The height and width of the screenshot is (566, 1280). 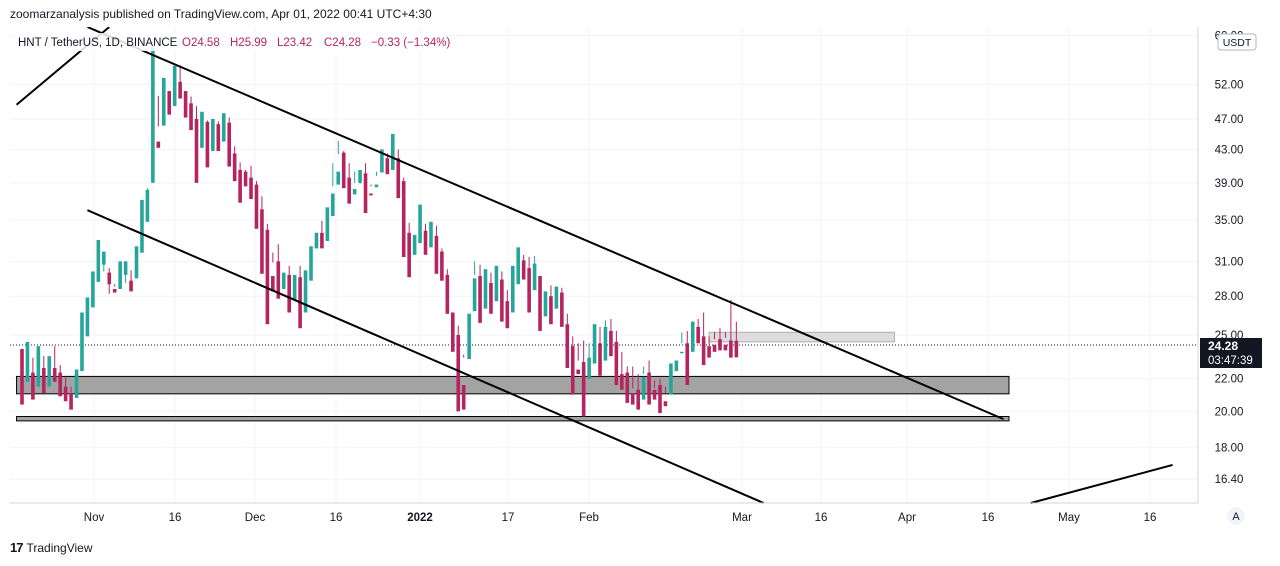 I want to click on x-tick-label-9: 16, so click(x=821, y=518).